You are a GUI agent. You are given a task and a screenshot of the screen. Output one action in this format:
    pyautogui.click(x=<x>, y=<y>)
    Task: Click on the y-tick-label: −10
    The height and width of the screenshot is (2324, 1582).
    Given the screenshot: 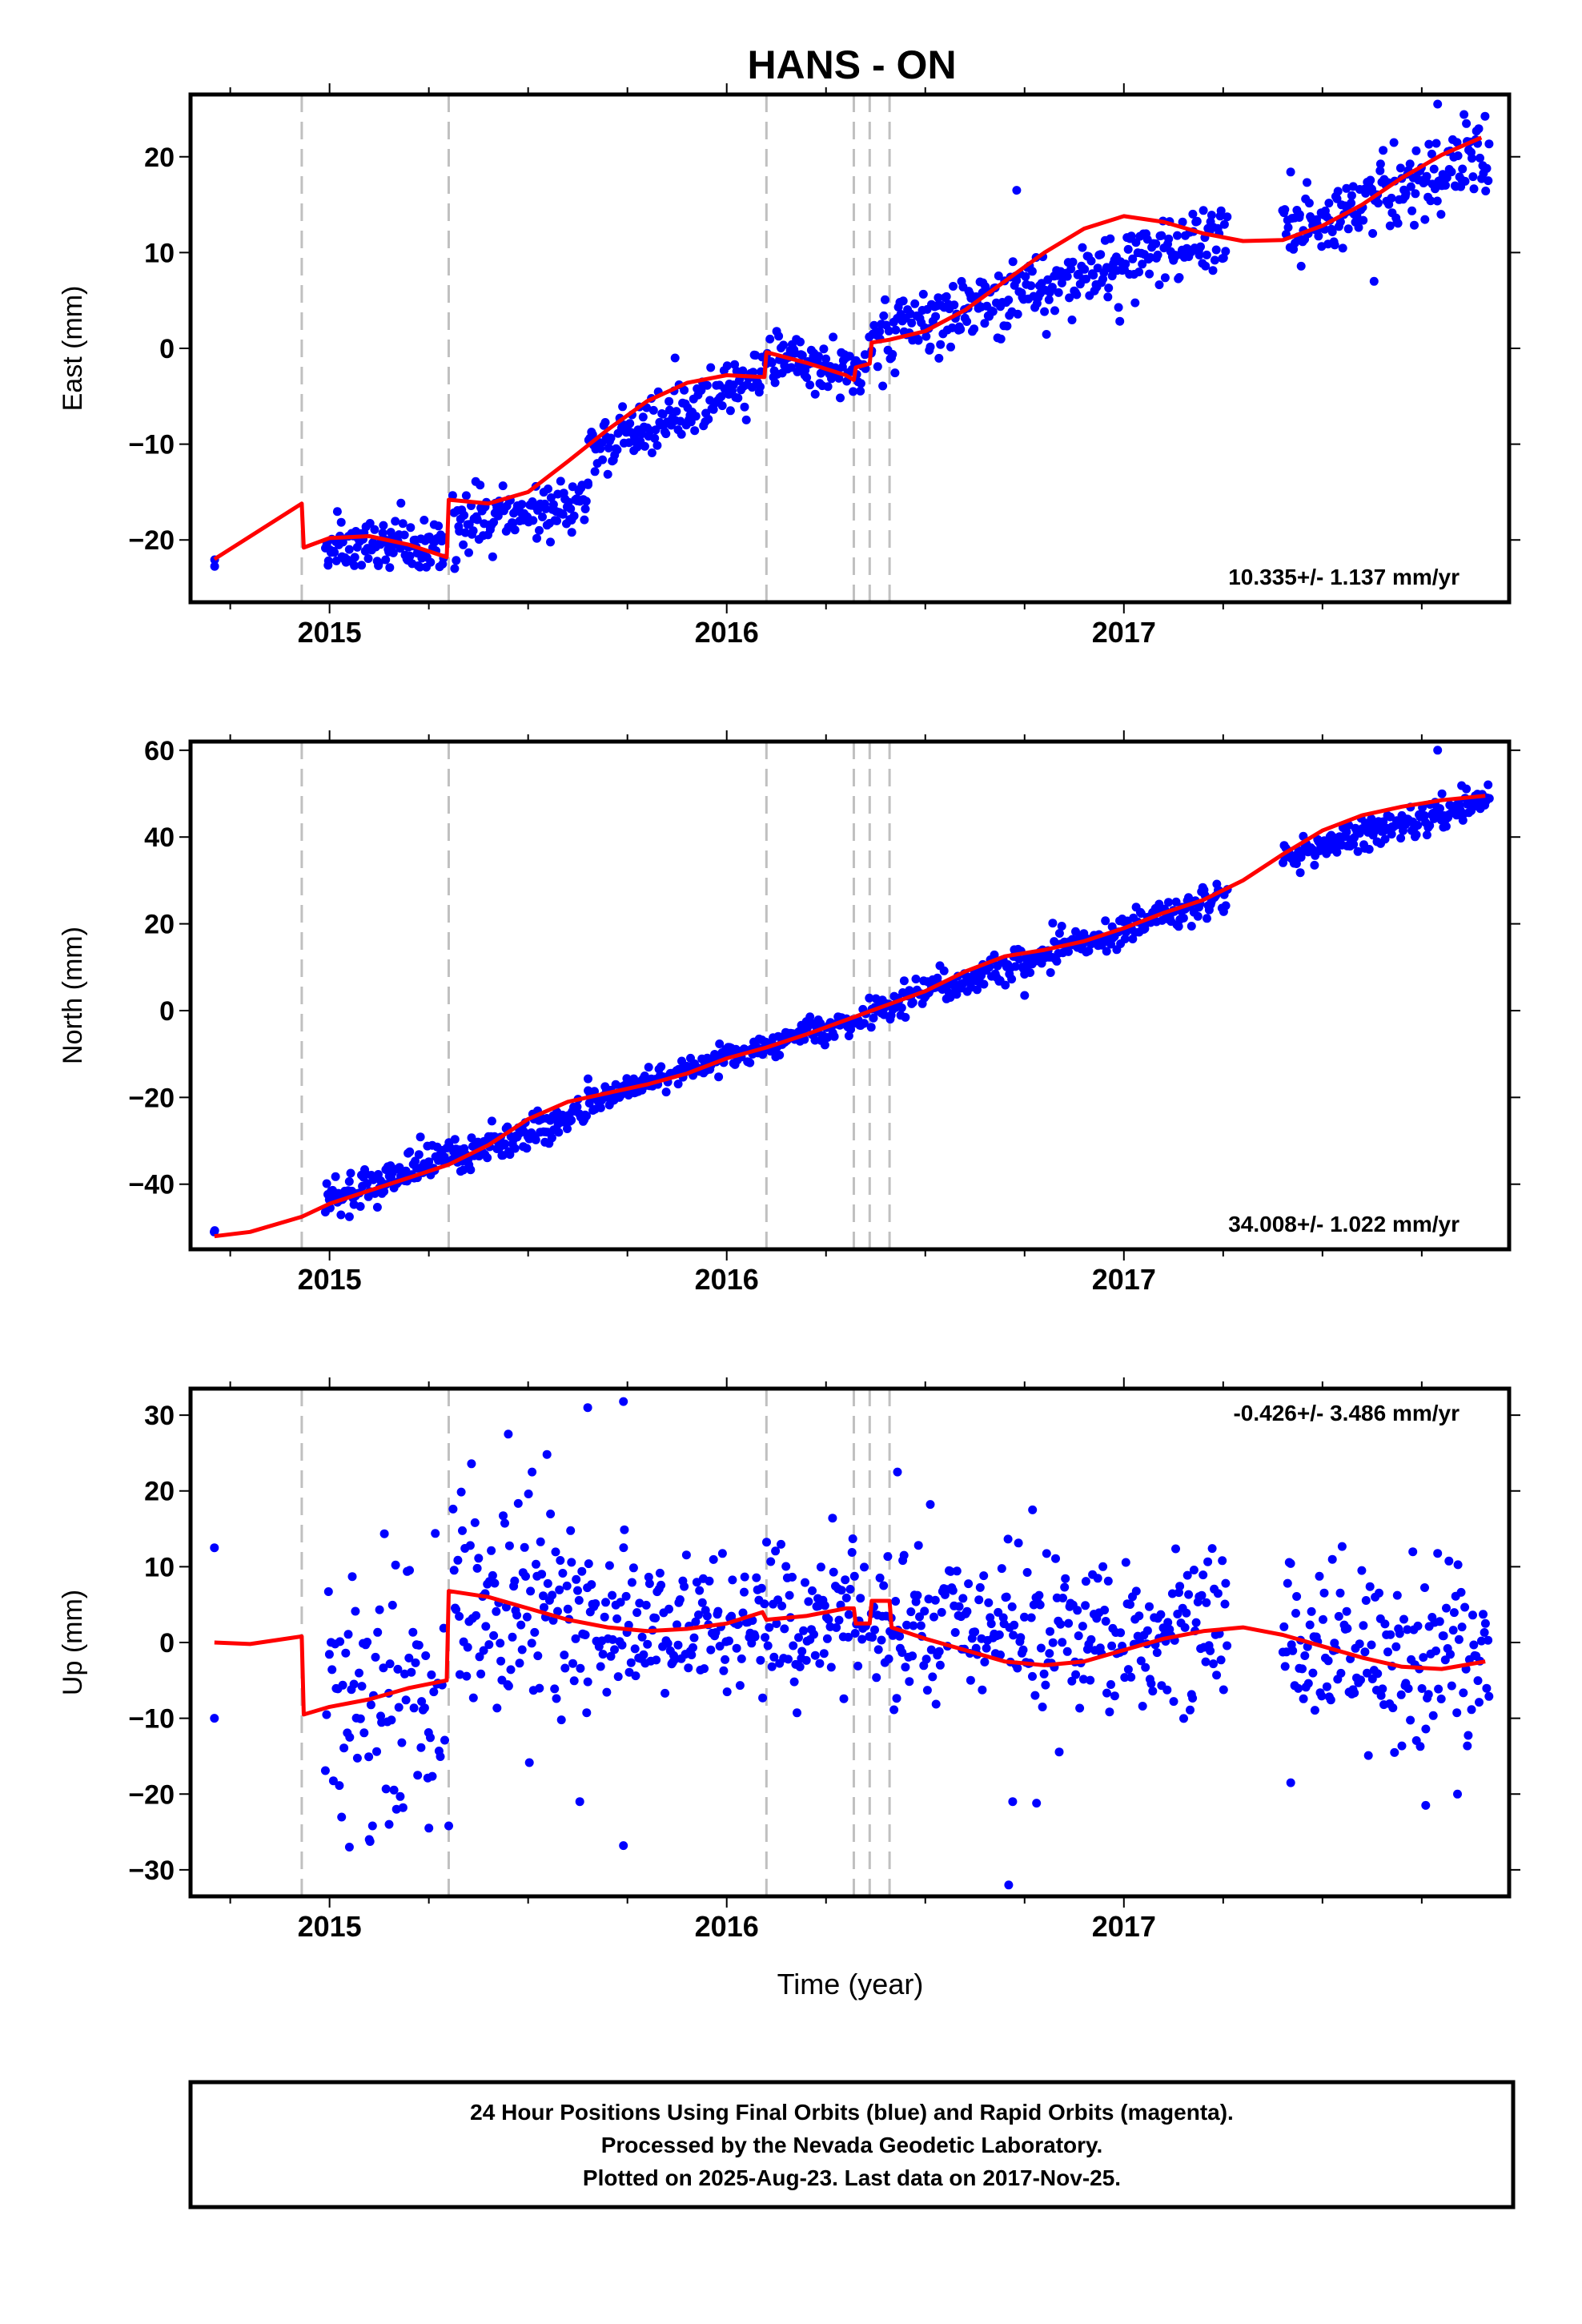 What is the action you would take?
    pyautogui.click(x=151, y=1720)
    